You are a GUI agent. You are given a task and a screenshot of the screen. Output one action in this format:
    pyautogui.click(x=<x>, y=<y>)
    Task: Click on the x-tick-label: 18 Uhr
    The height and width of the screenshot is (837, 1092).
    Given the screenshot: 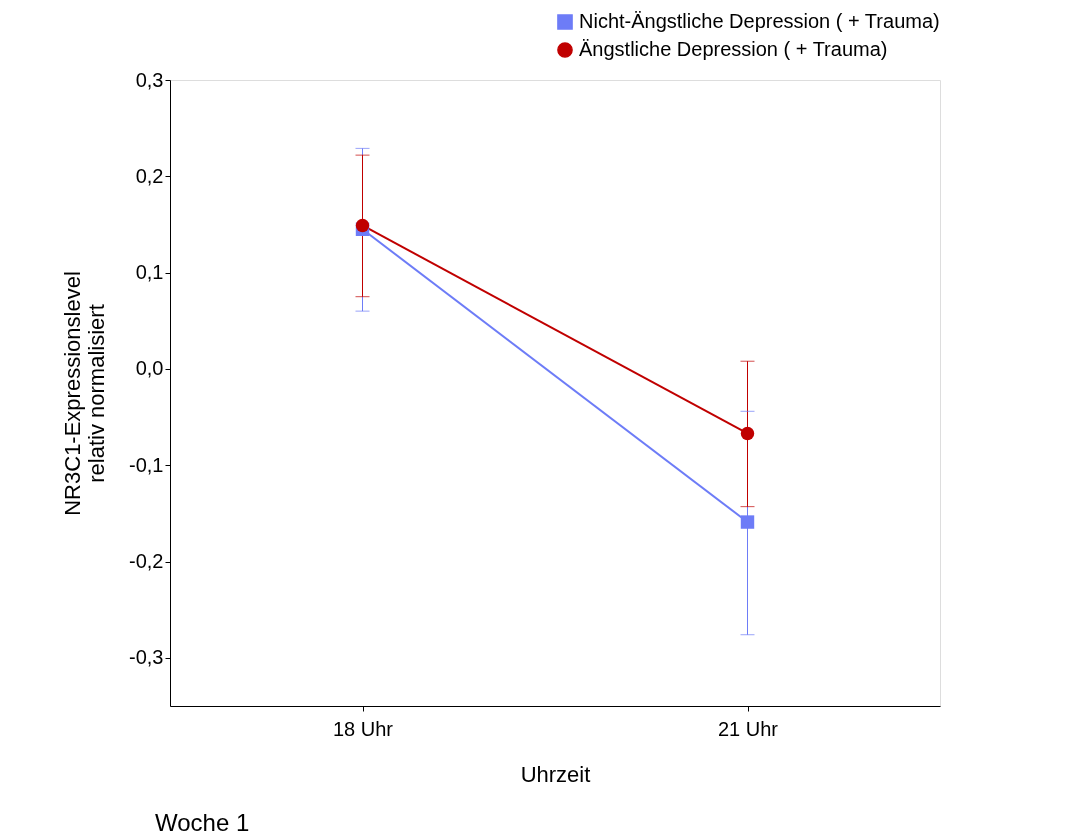 What is the action you would take?
    pyautogui.click(x=363, y=728)
    